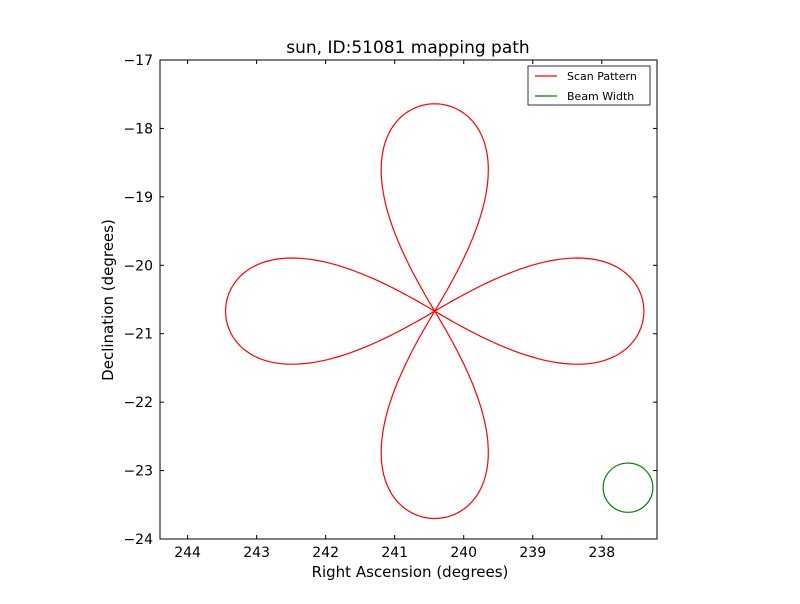 Image resolution: width=800 pixels, height=604 pixels. What do you see at coordinates (407, 48) in the screenshot?
I see `chart-title: sun, ID:51081 mapping path` at bounding box center [407, 48].